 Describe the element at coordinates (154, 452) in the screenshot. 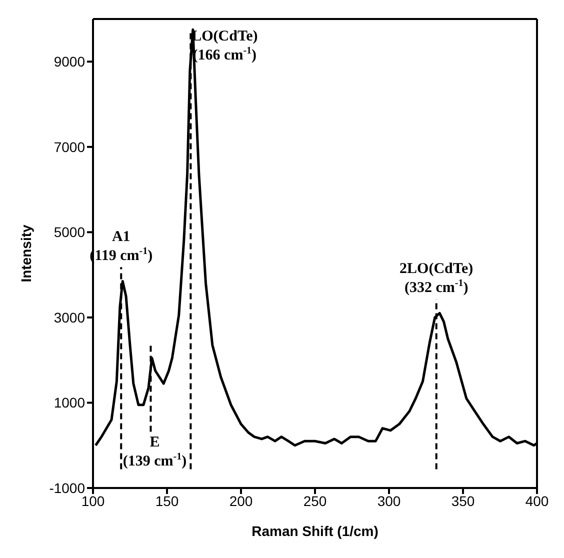

I see `ref-line-label: E (139 cm$^{-1}$)` at that location.